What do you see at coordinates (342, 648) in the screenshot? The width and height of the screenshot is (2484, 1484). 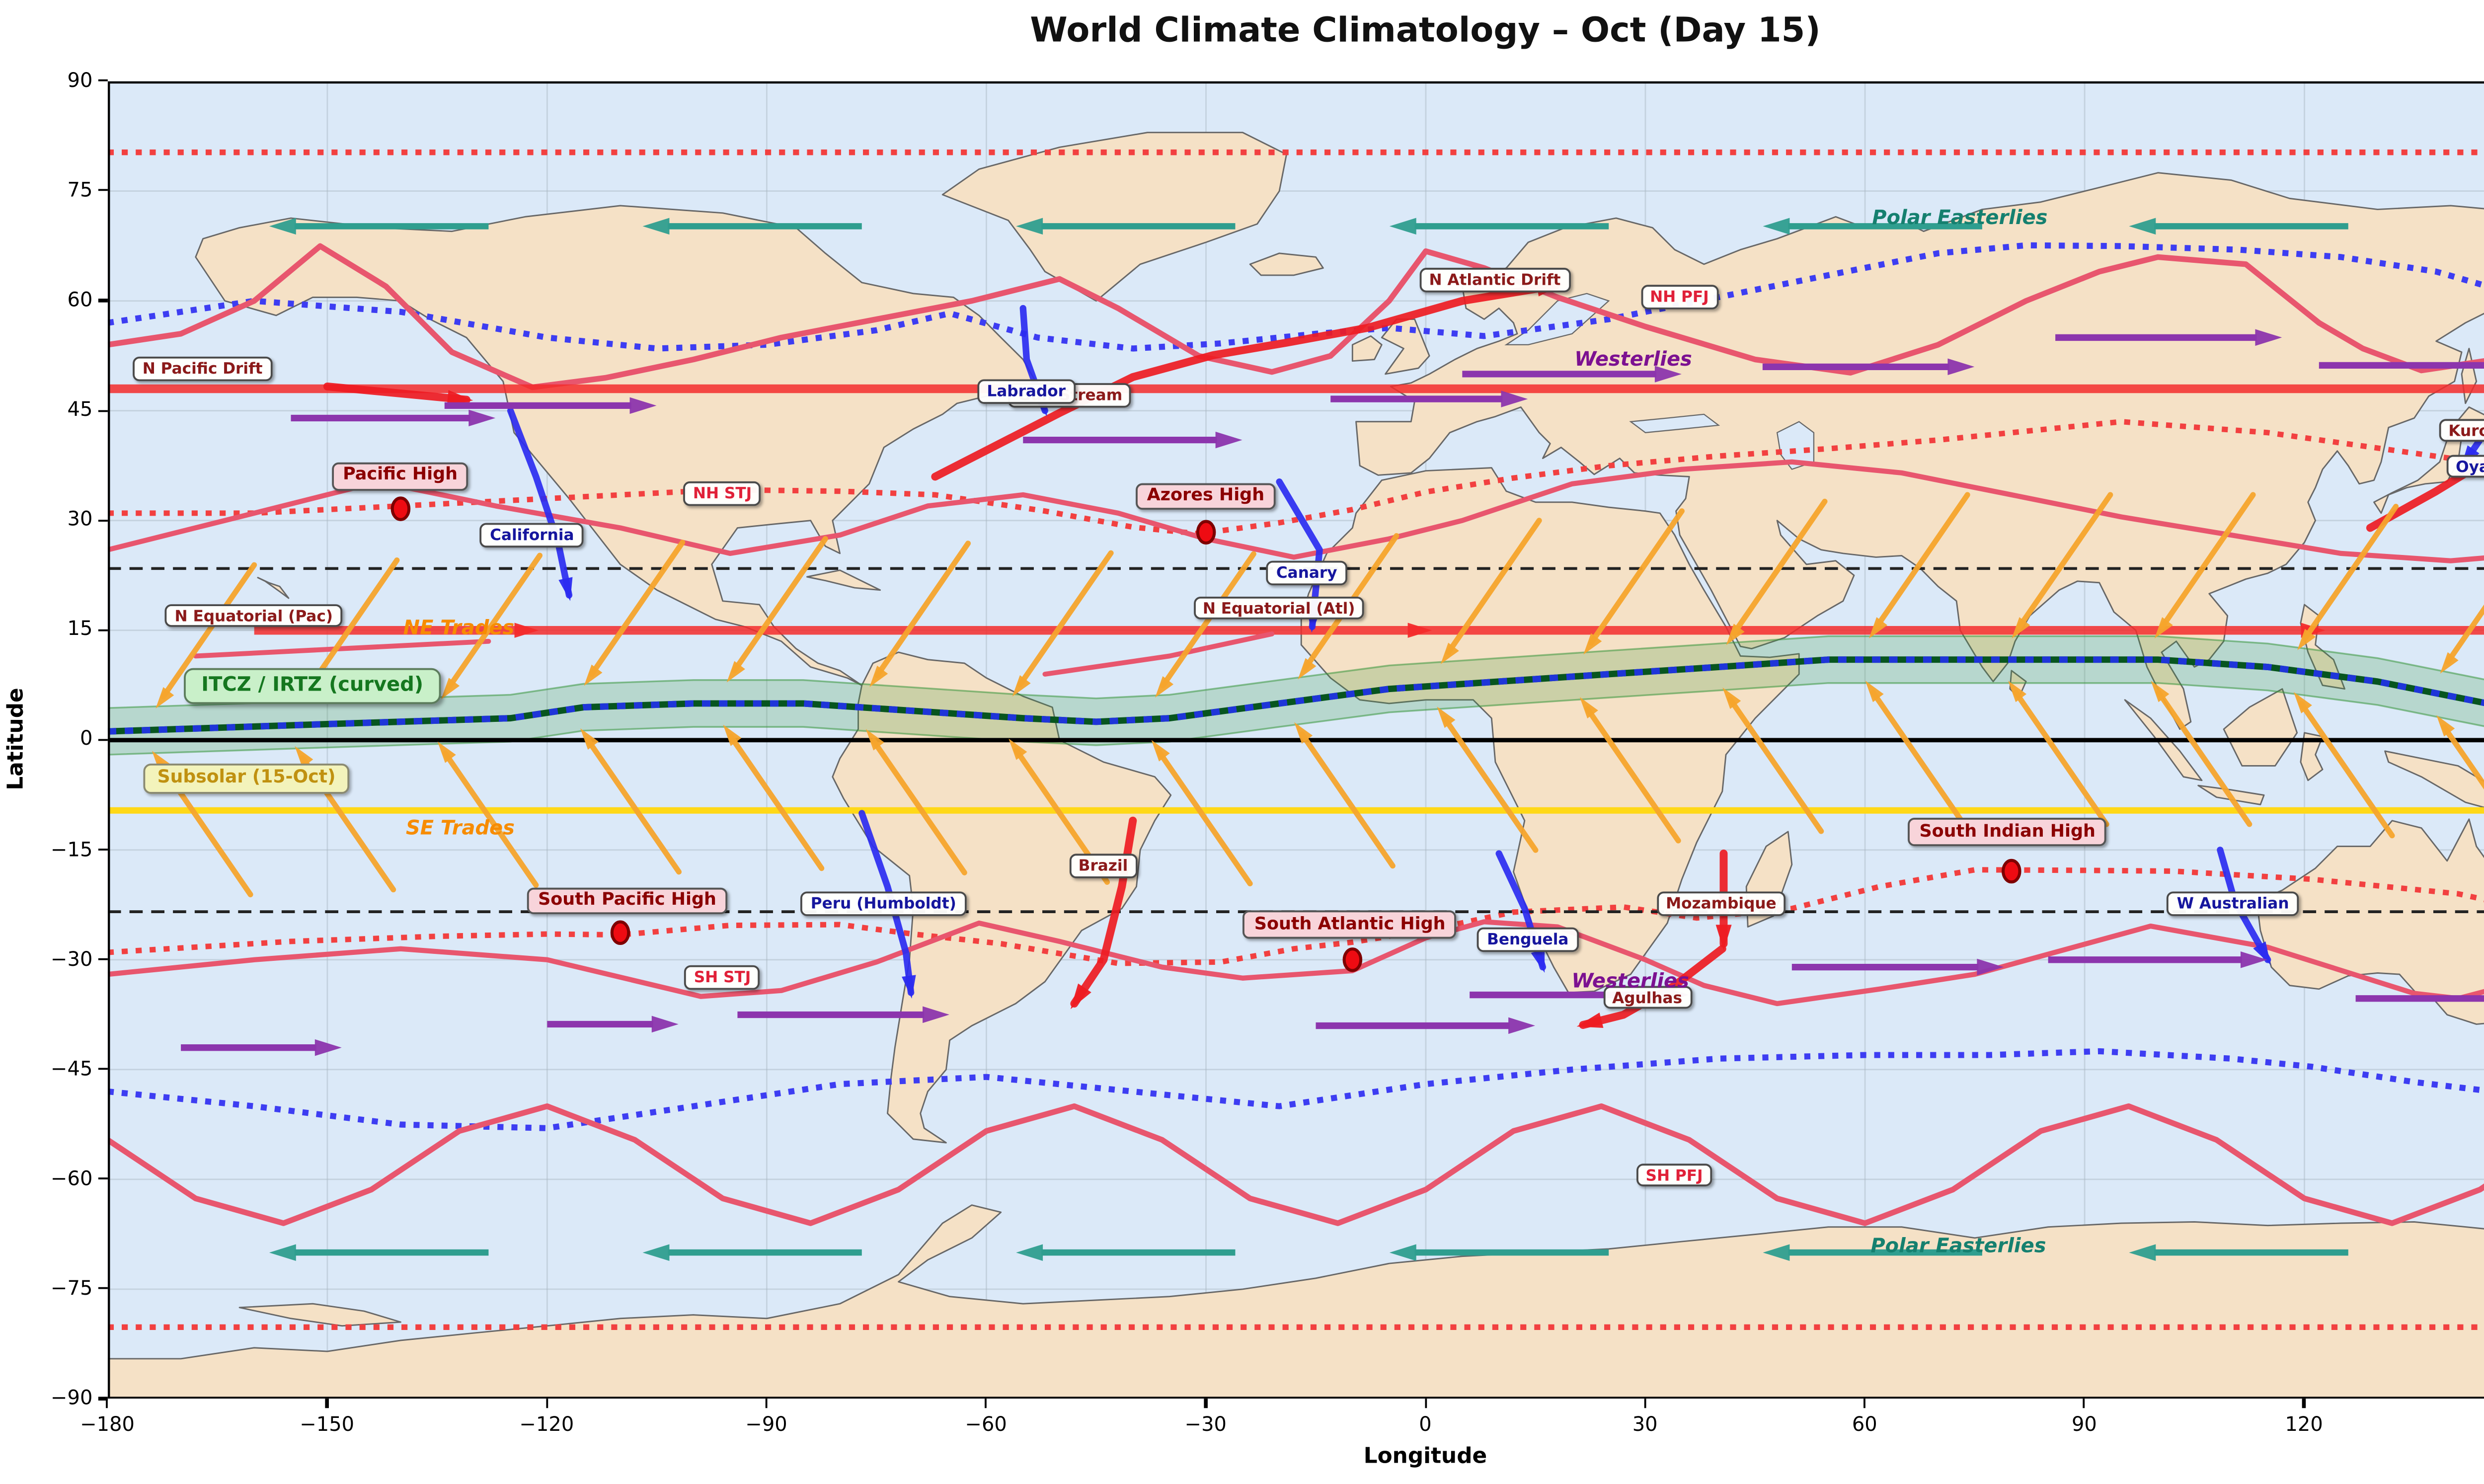 I see `current-n-equatorial-pac` at bounding box center [342, 648].